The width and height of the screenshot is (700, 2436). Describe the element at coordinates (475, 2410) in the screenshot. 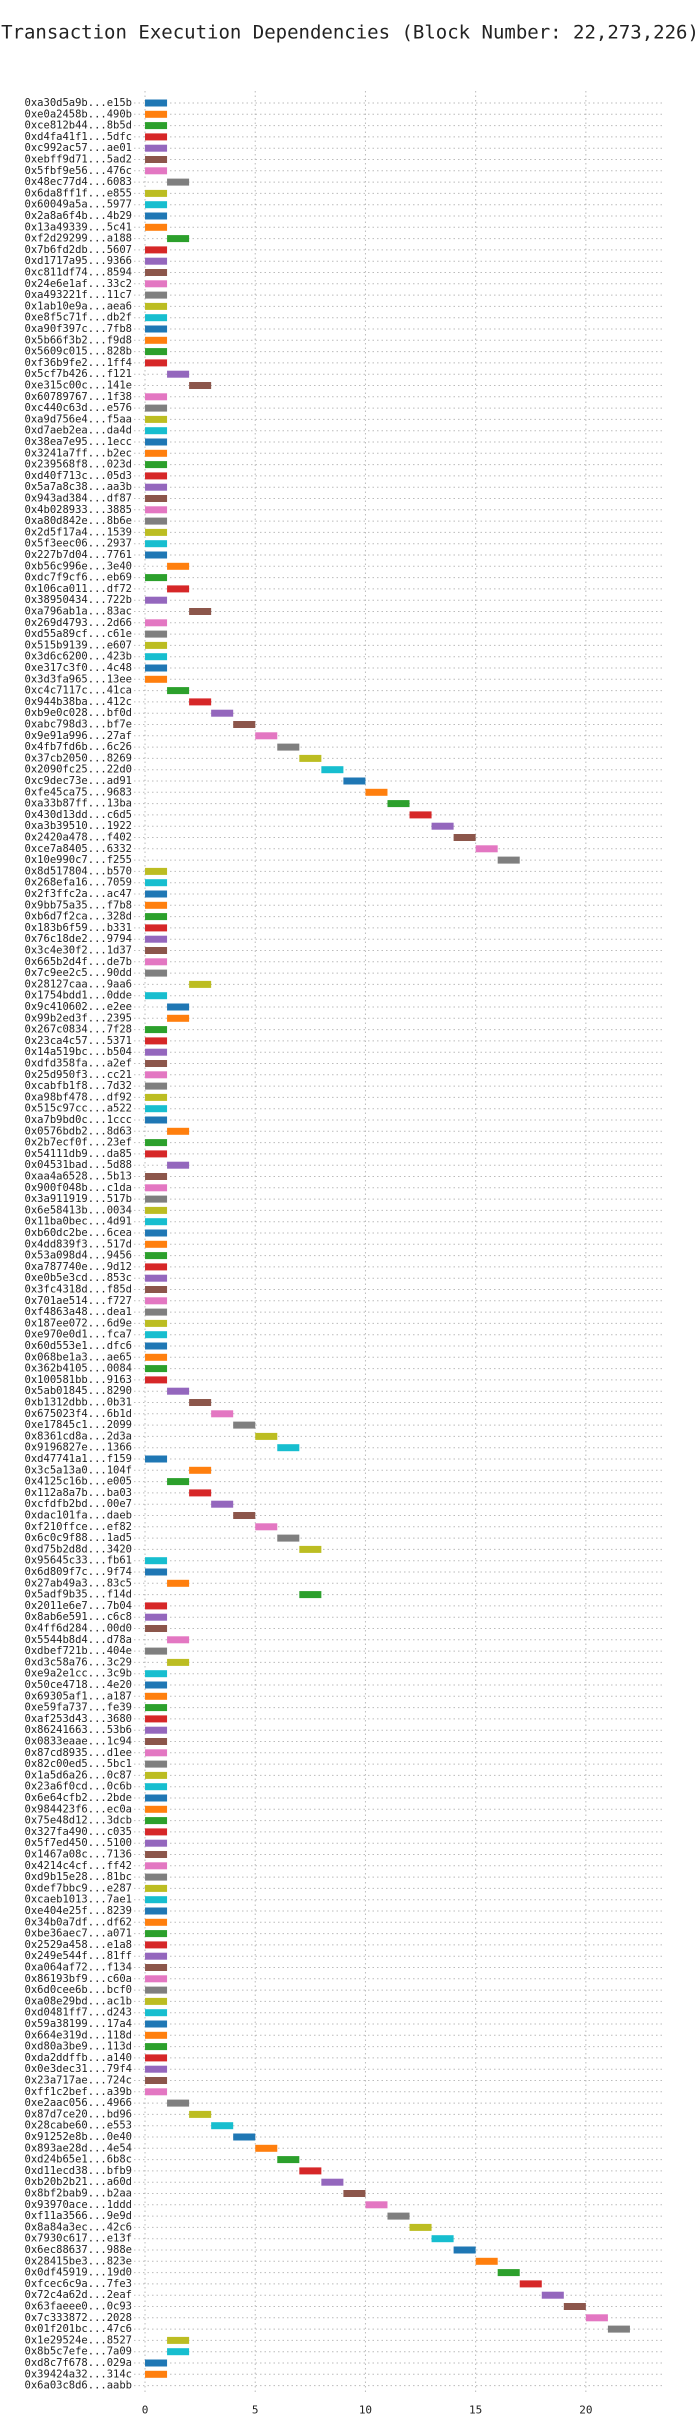

I see `x-tick-label: 15` at that location.